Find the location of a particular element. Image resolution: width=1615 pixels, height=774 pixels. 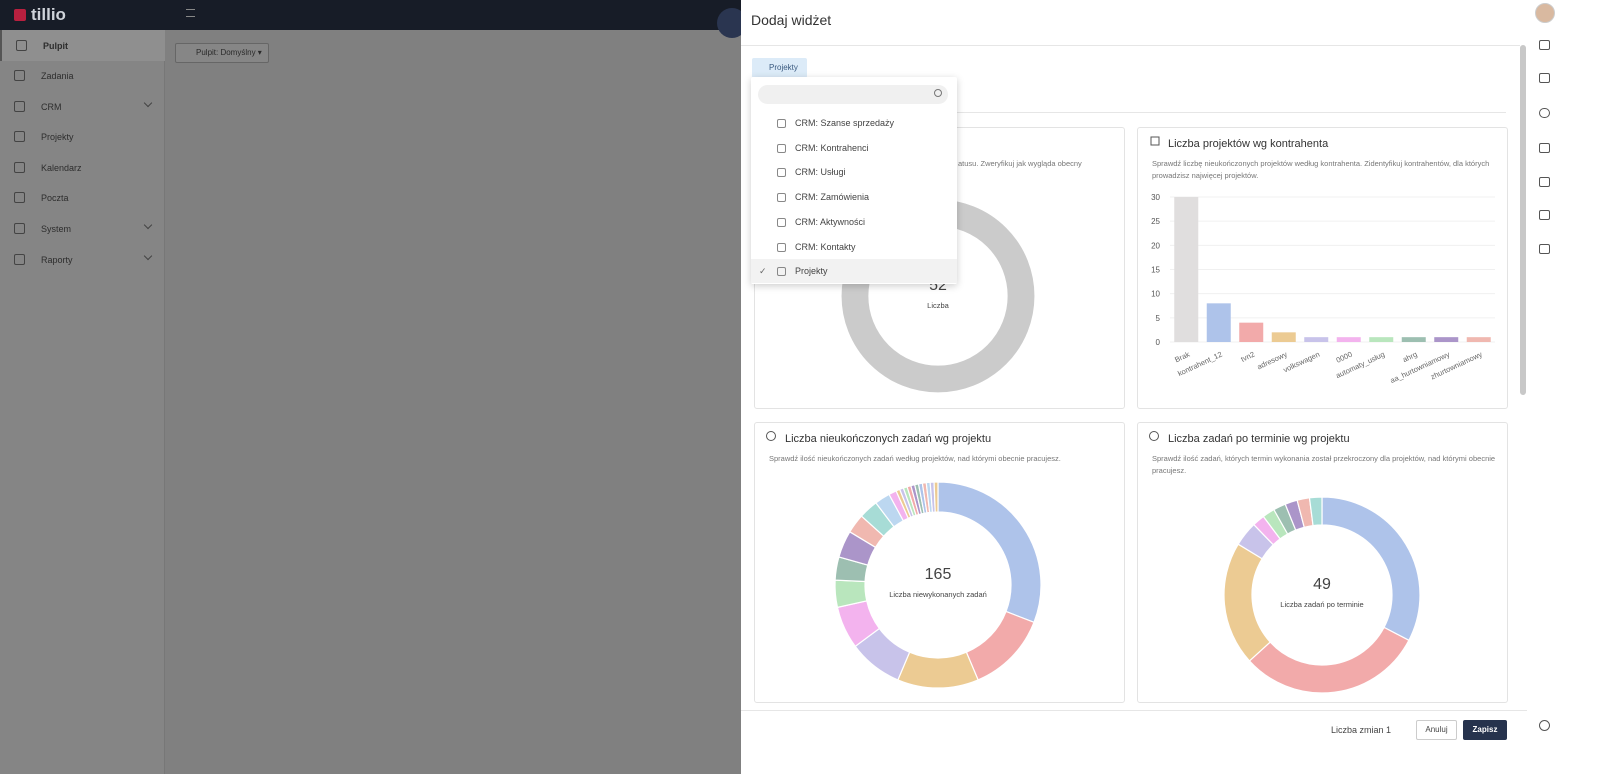

dashboard-button: Pulpit: Domyślny ▾ is located at coordinates (222, 53).